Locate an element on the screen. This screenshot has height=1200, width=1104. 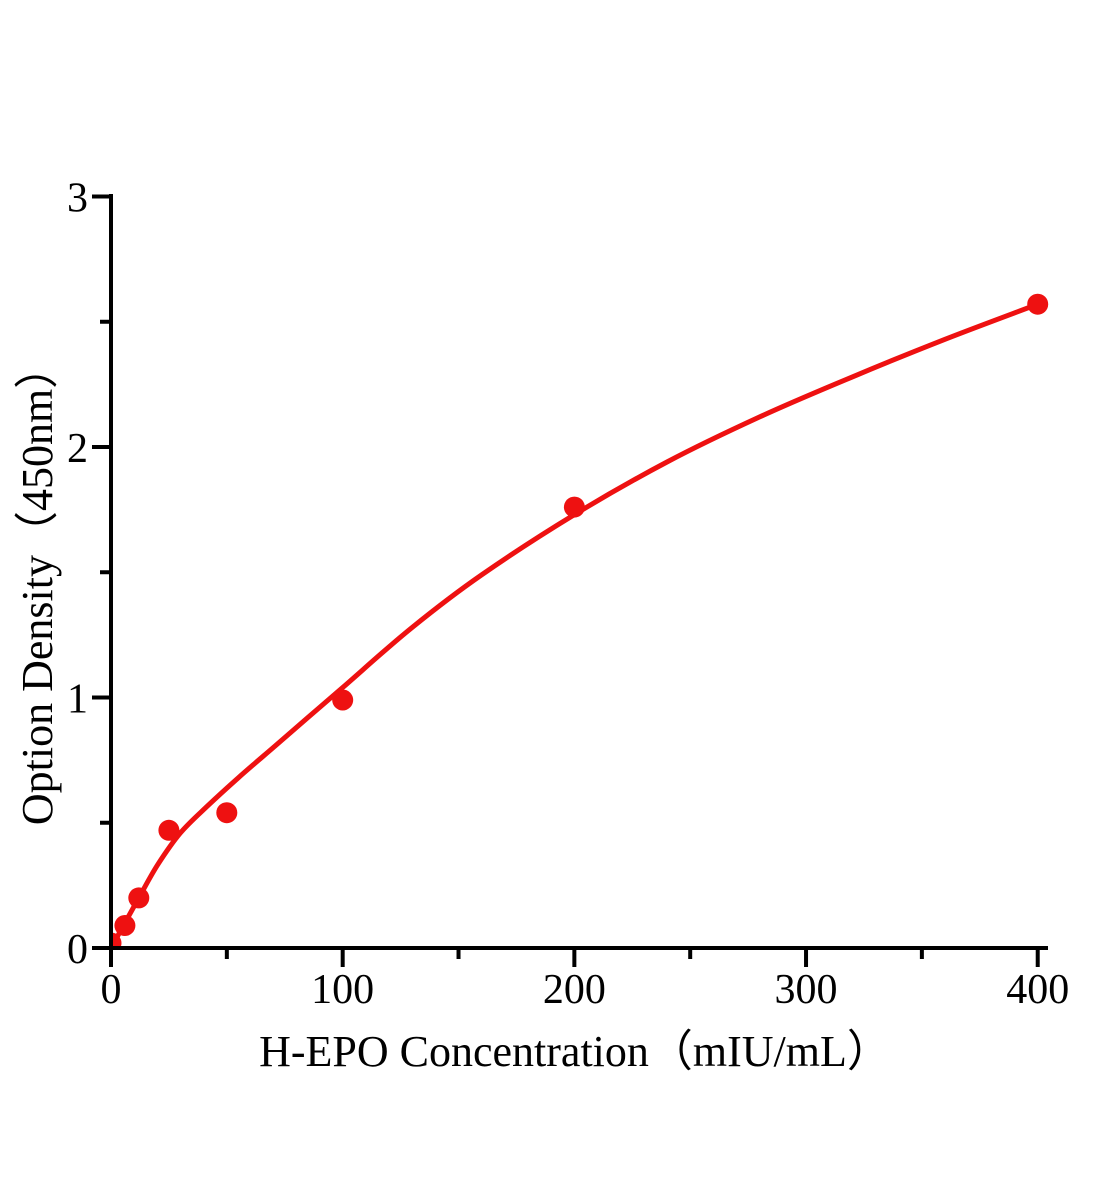
x-tick-label: 0 is located at coordinates (111, 990).